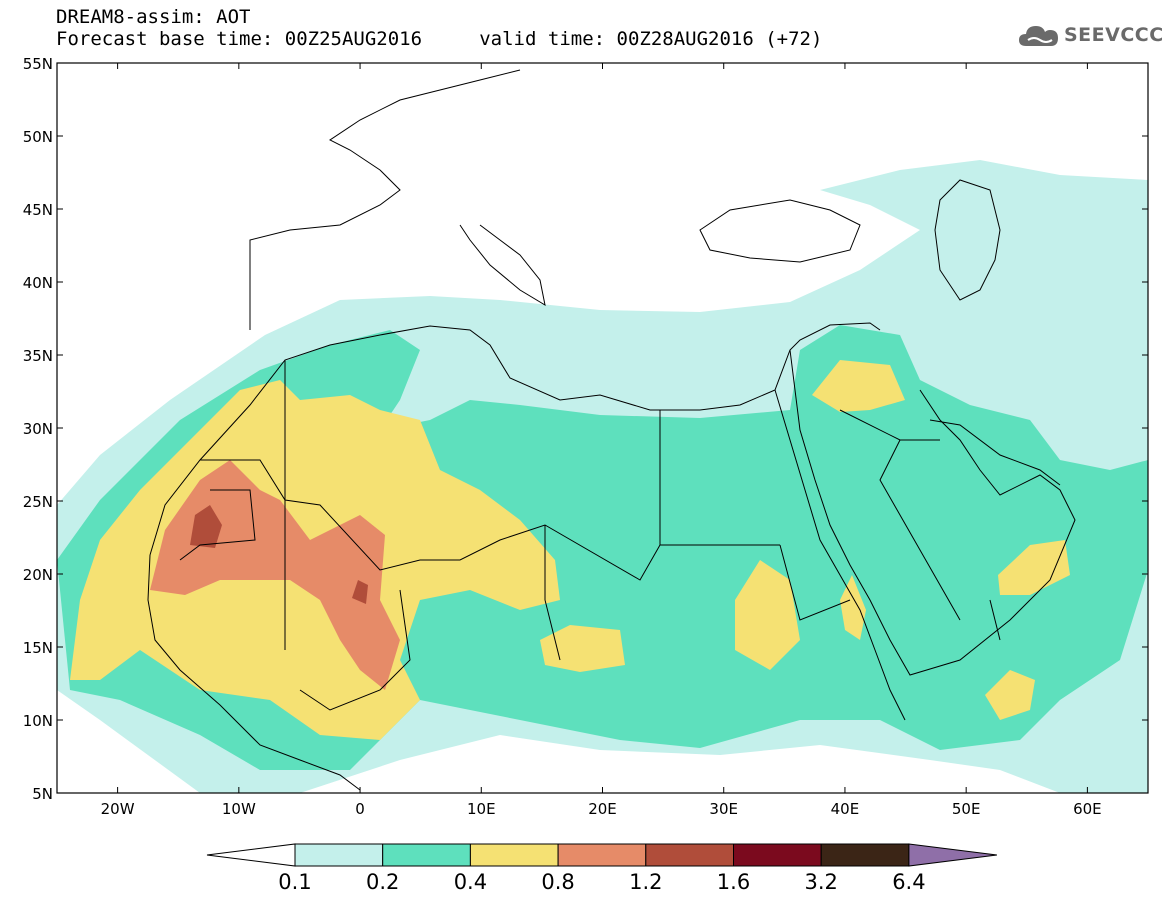  Describe the element at coordinates (1010, 695) in the screenshot. I see `aot-contour-0.4-arabian-sea` at that location.